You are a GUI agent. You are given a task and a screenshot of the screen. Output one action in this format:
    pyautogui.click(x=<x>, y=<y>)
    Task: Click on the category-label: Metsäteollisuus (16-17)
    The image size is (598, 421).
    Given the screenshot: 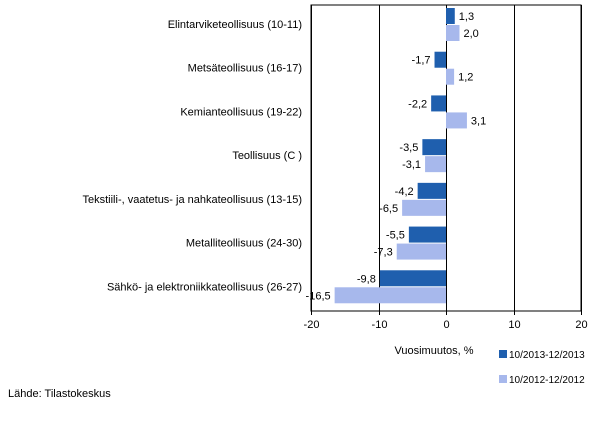 What is the action you would take?
    pyautogui.click(x=245, y=69)
    